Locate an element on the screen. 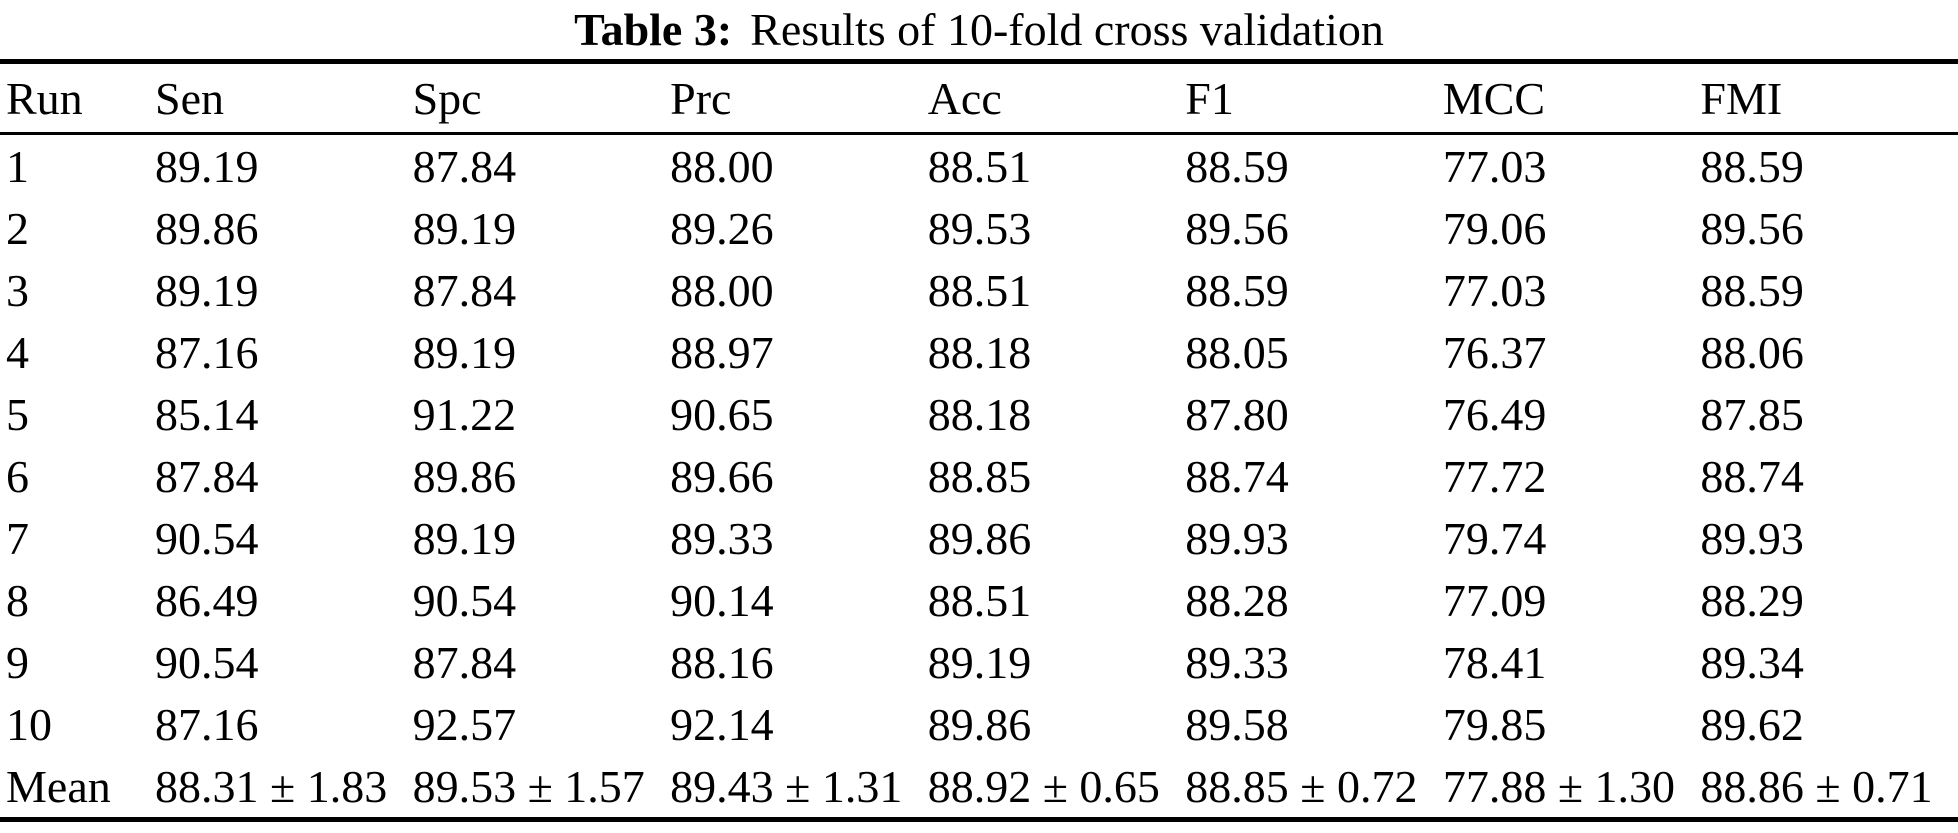 Image resolution: width=1958 pixels, height=833 pixels. table-row: 1 89.19 87.84 88.00 88.51 88.59 77.03 88.59 is located at coordinates (979, 166).